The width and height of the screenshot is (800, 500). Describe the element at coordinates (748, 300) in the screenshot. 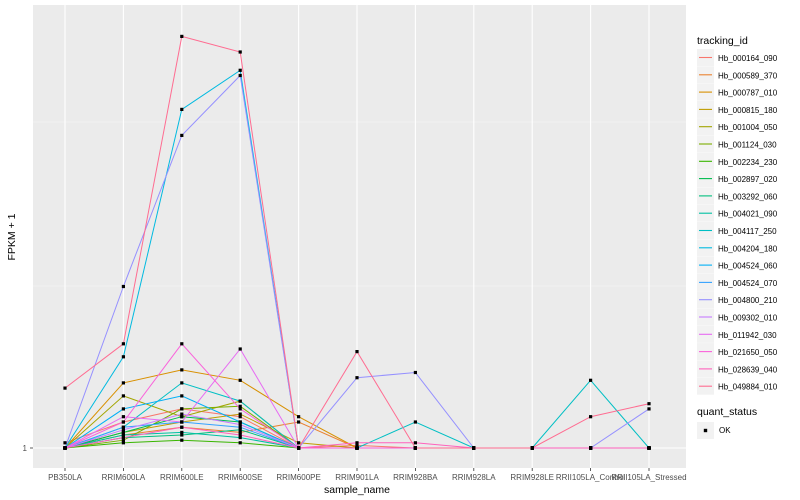

I see `legend-label: Hb_004800_210` at that location.